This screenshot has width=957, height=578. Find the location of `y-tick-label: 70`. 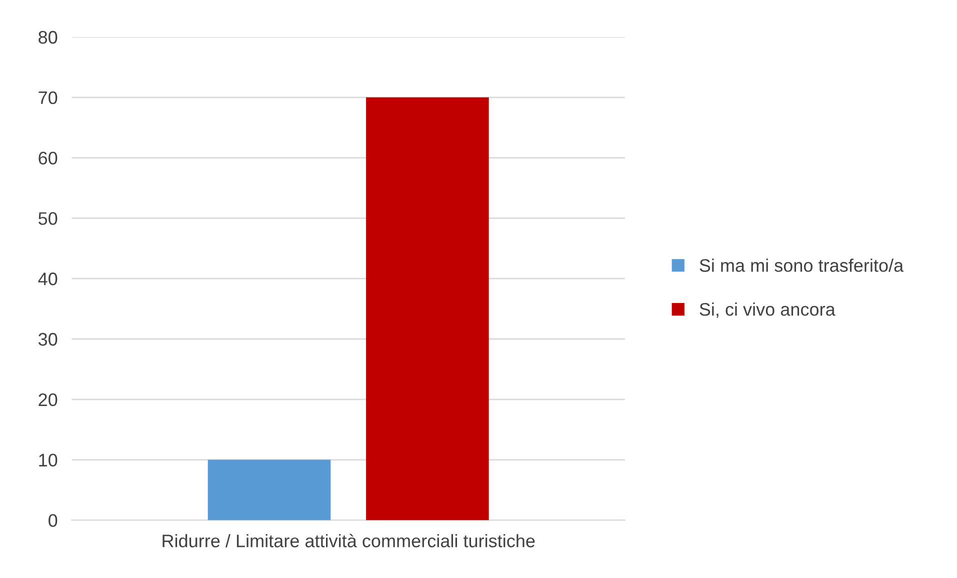

y-tick-label: 70 is located at coordinates (48, 97).